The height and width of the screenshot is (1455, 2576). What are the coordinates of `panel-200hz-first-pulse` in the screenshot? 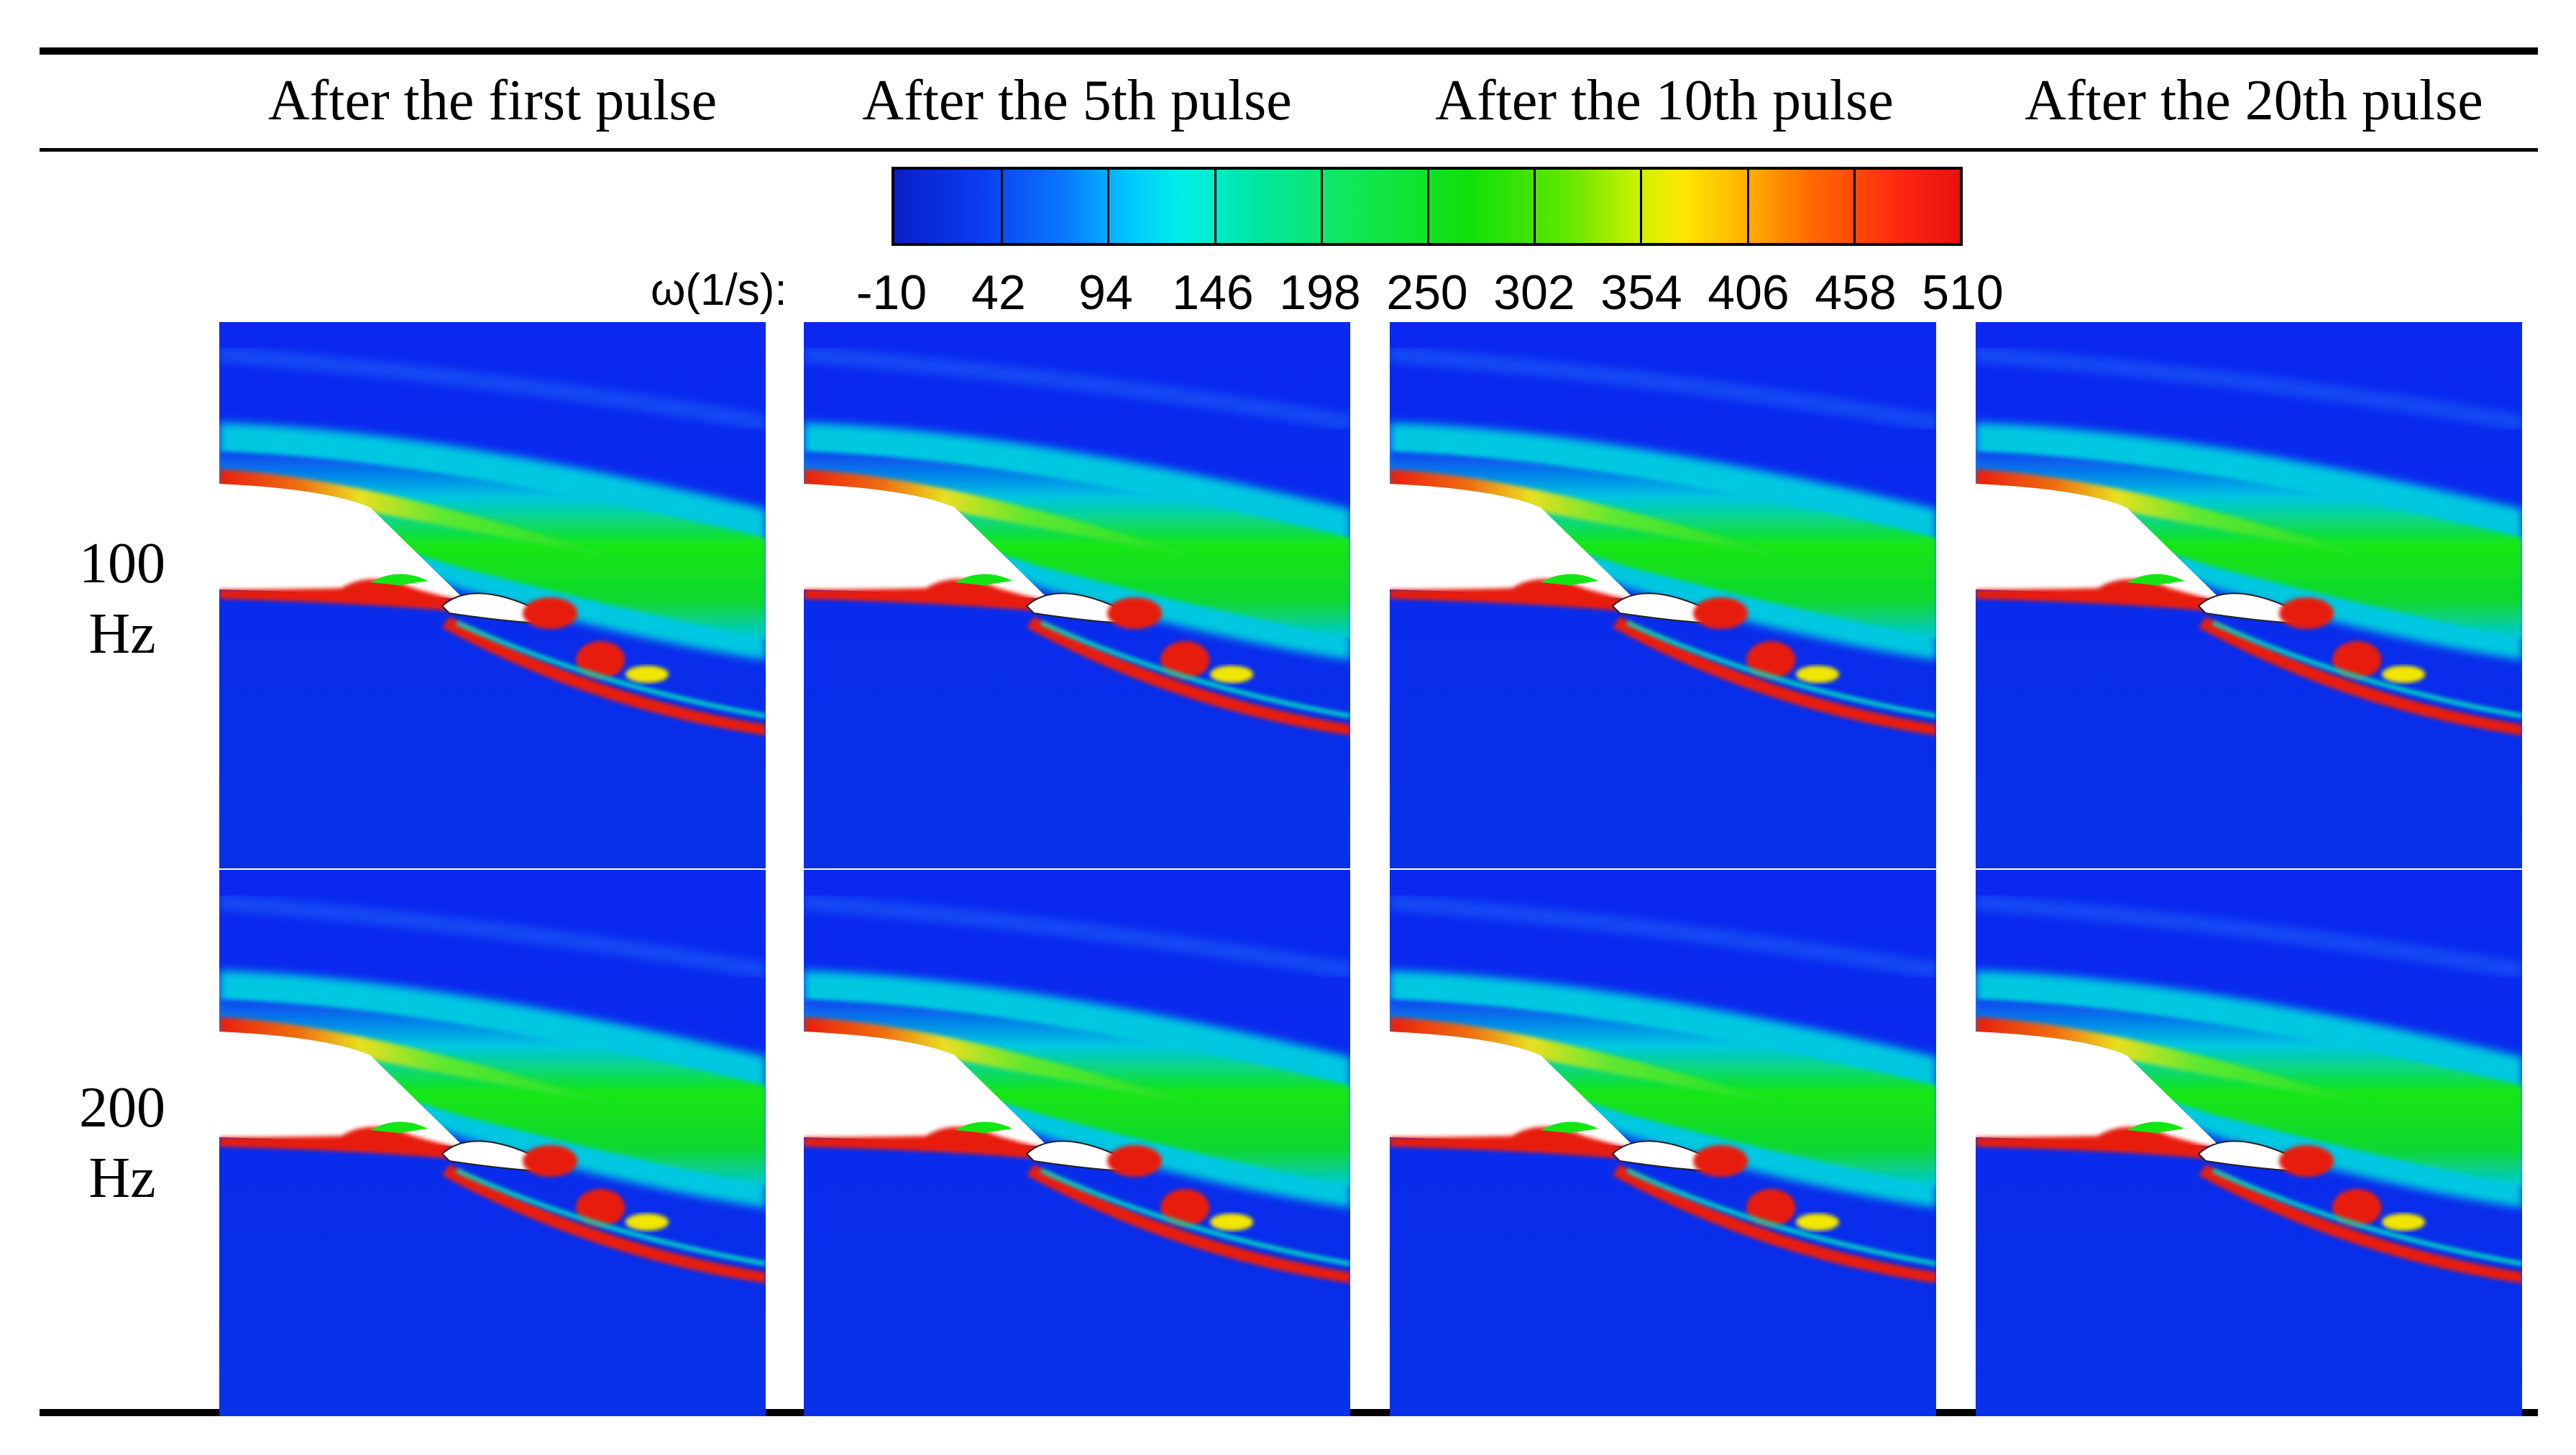 It's located at (492, 1143).